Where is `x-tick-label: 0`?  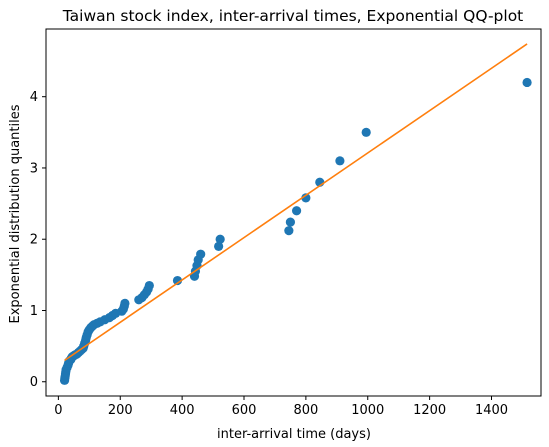
x-tick-label: 0 is located at coordinates (58, 410).